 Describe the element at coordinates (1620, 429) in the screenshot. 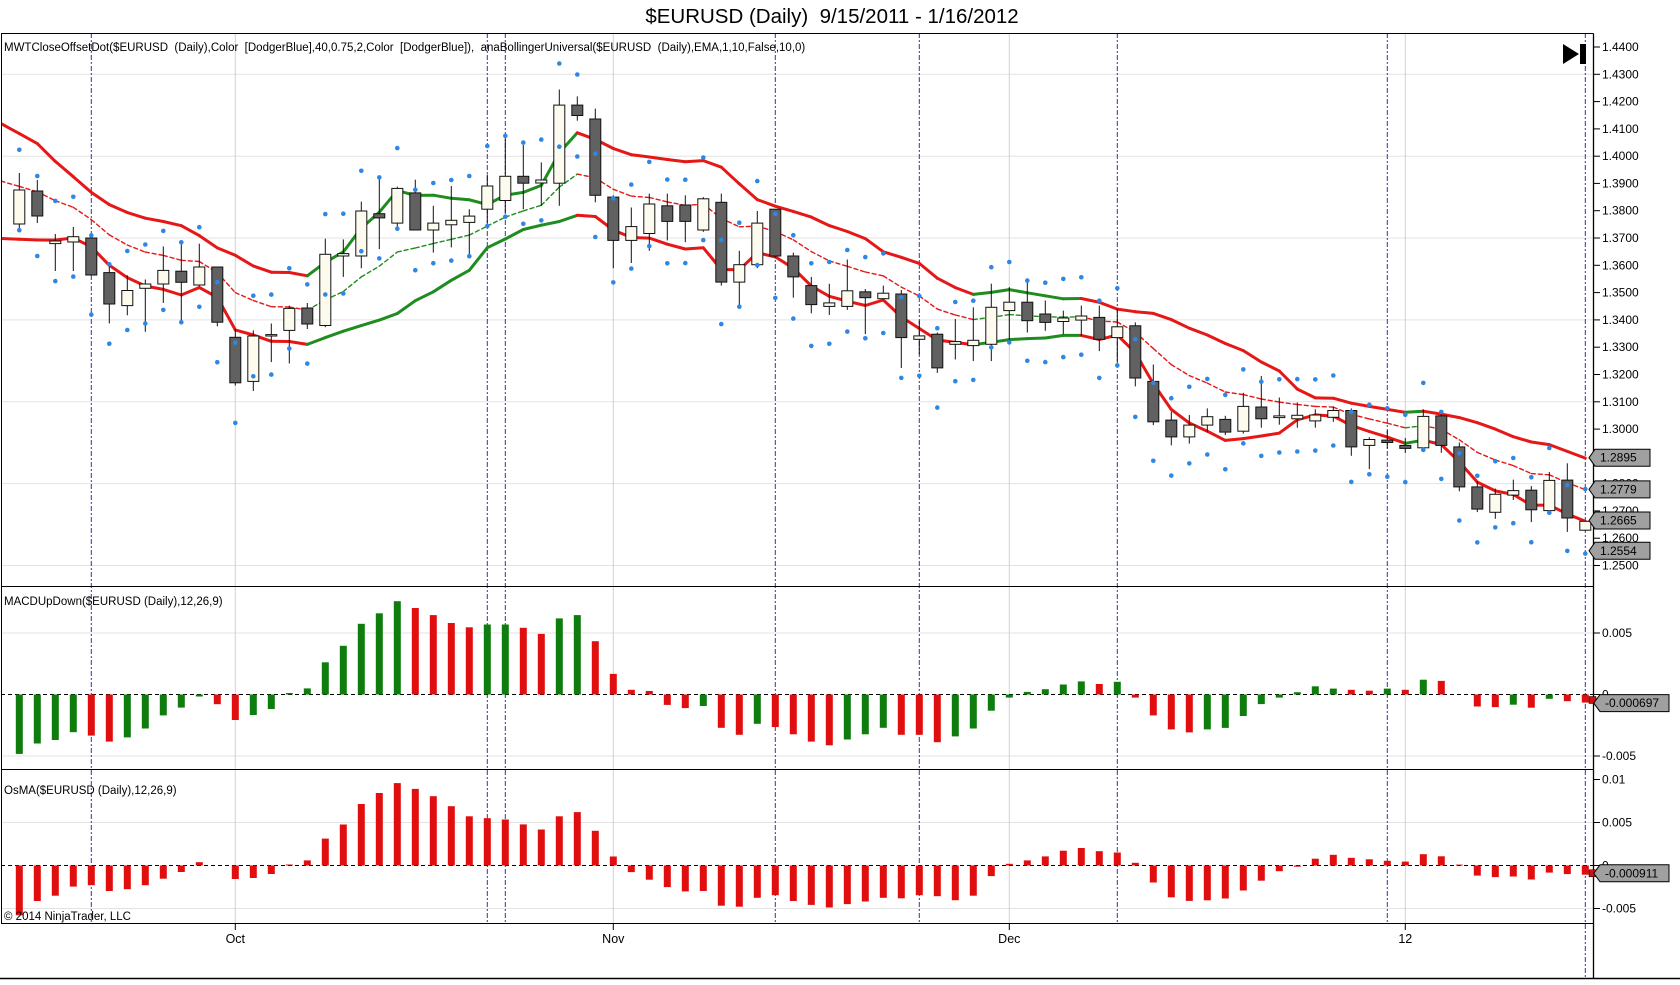

I see `svg-text: 1.3000` at that location.